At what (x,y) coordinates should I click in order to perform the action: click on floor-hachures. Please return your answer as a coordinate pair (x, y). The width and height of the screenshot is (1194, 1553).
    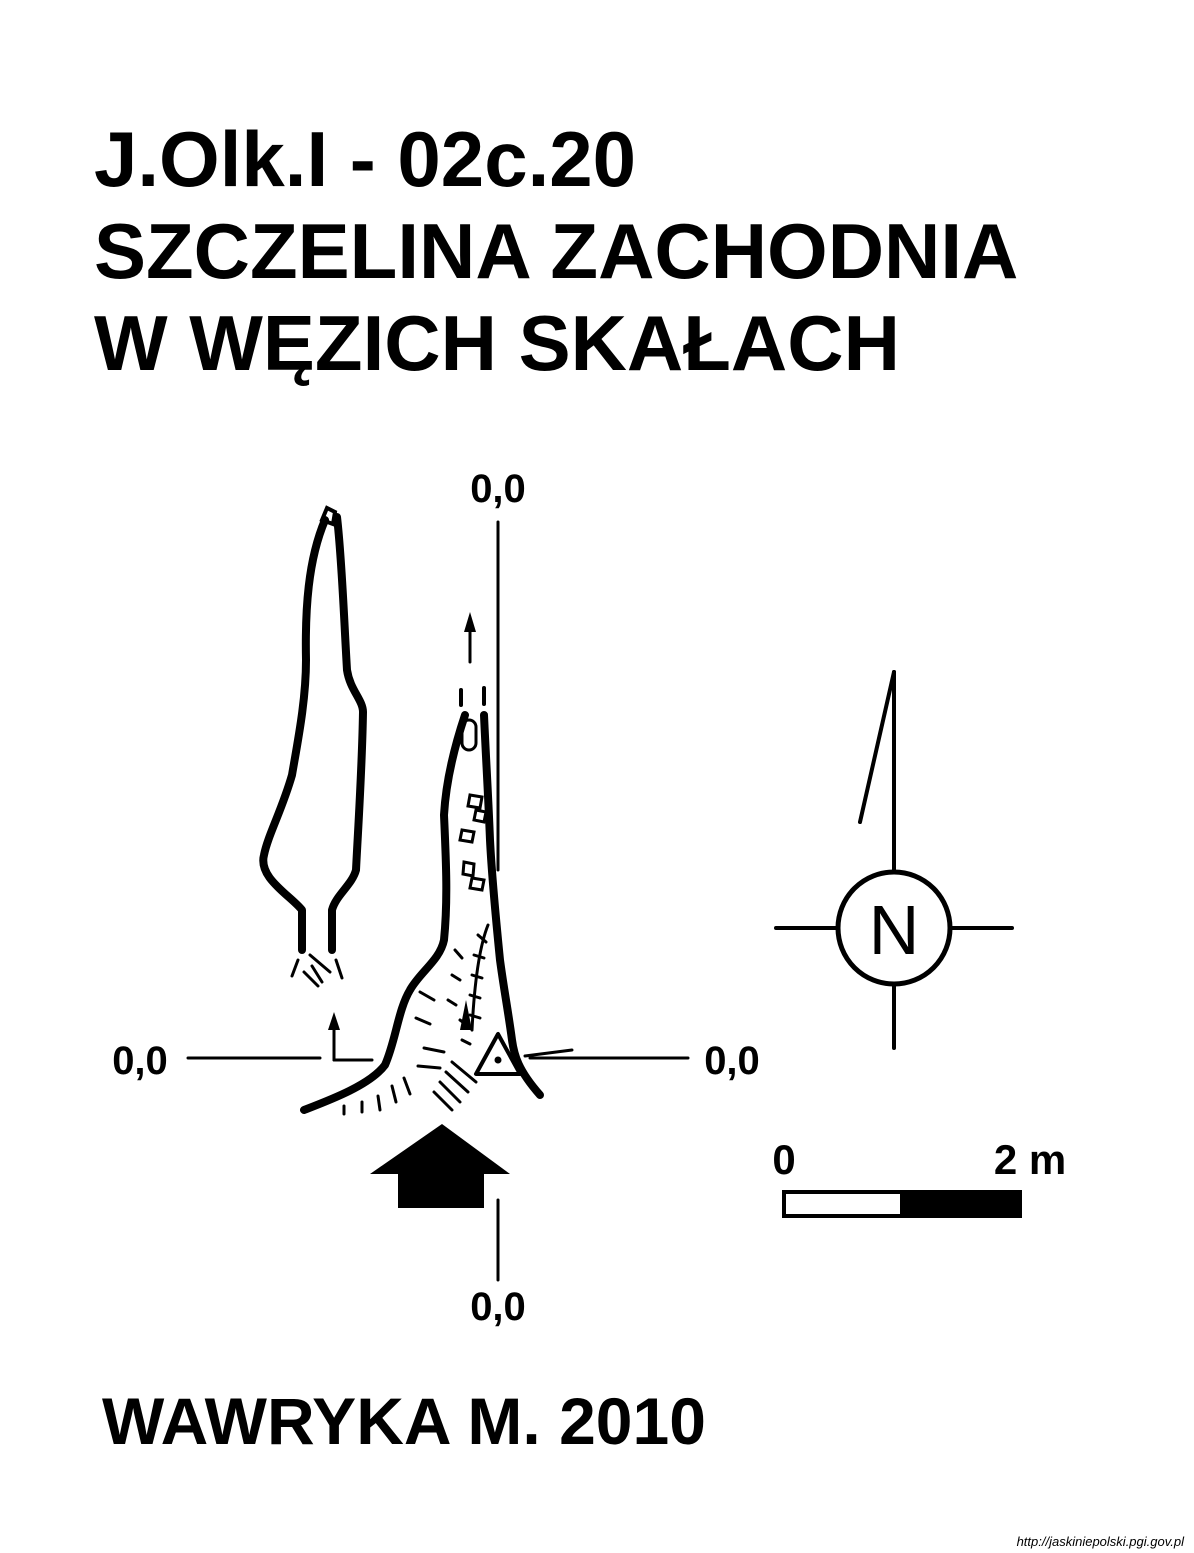
    Looking at the image, I should click on (459, 997).